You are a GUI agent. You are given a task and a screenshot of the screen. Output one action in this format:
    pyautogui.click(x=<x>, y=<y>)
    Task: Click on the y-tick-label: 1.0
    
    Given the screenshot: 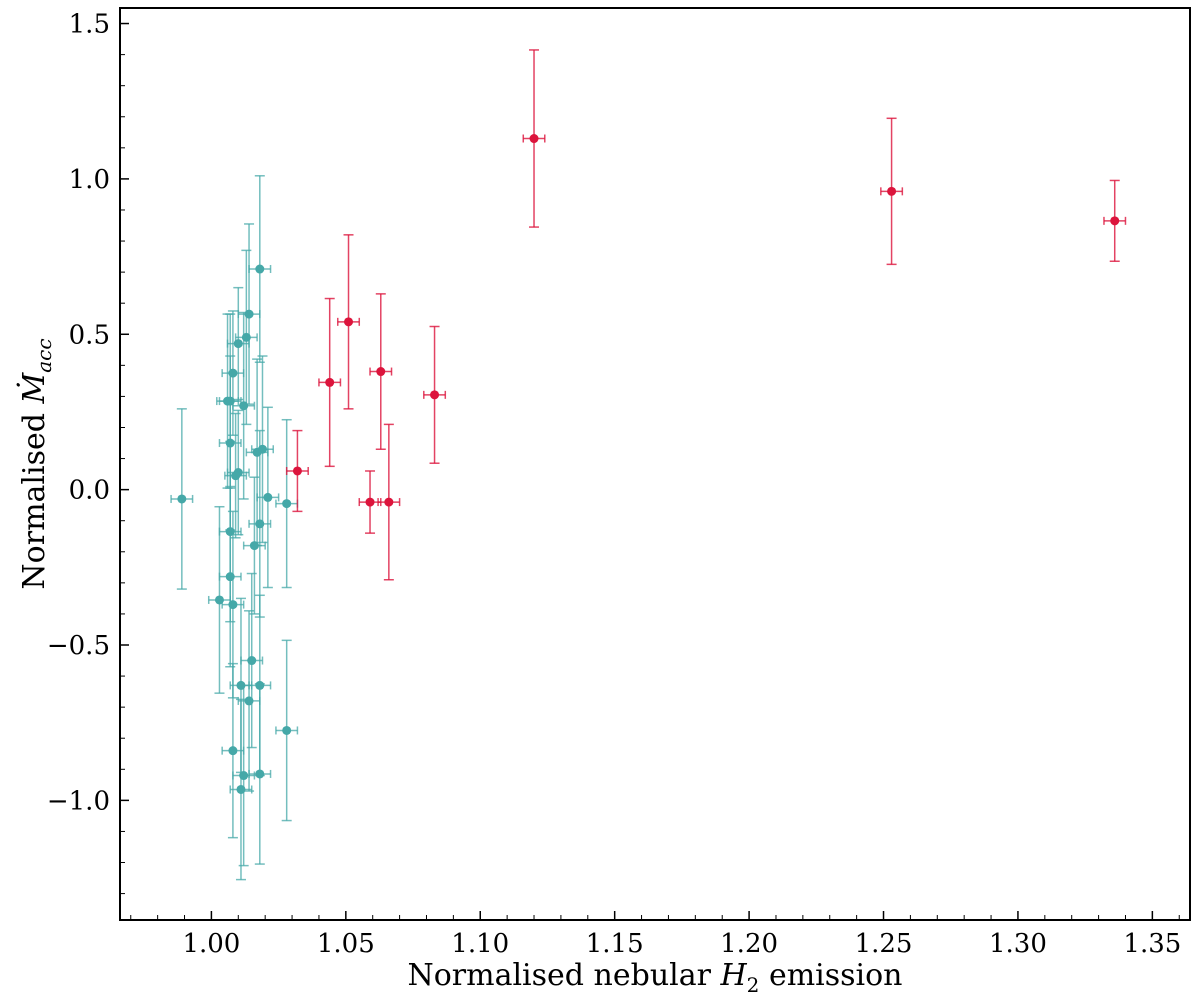 What is the action you would take?
    pyautogui.click(x=89, y=180)
    